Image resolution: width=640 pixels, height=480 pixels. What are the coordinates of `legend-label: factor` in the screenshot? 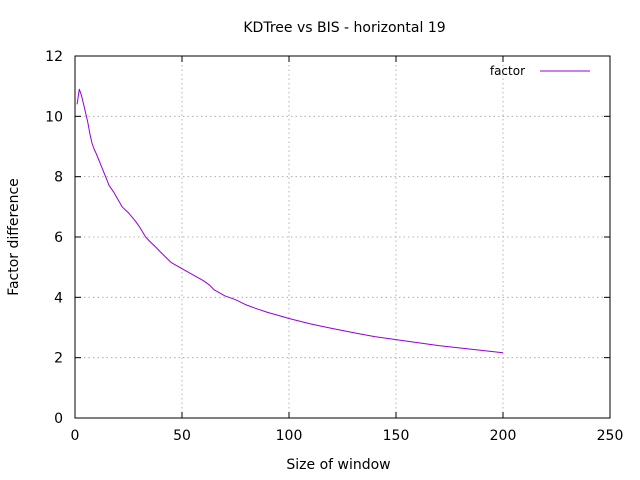 It's located at (507, 71).